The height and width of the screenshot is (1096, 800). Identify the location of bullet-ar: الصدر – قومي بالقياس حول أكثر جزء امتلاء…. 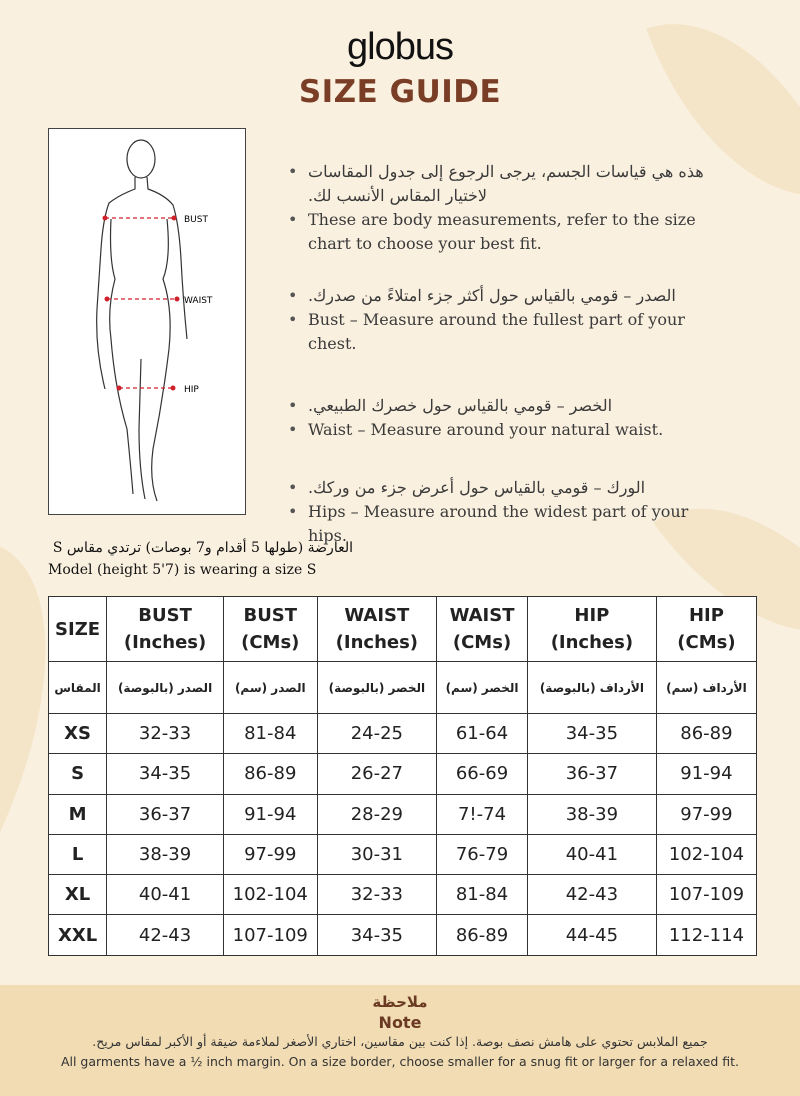
(508, 296).